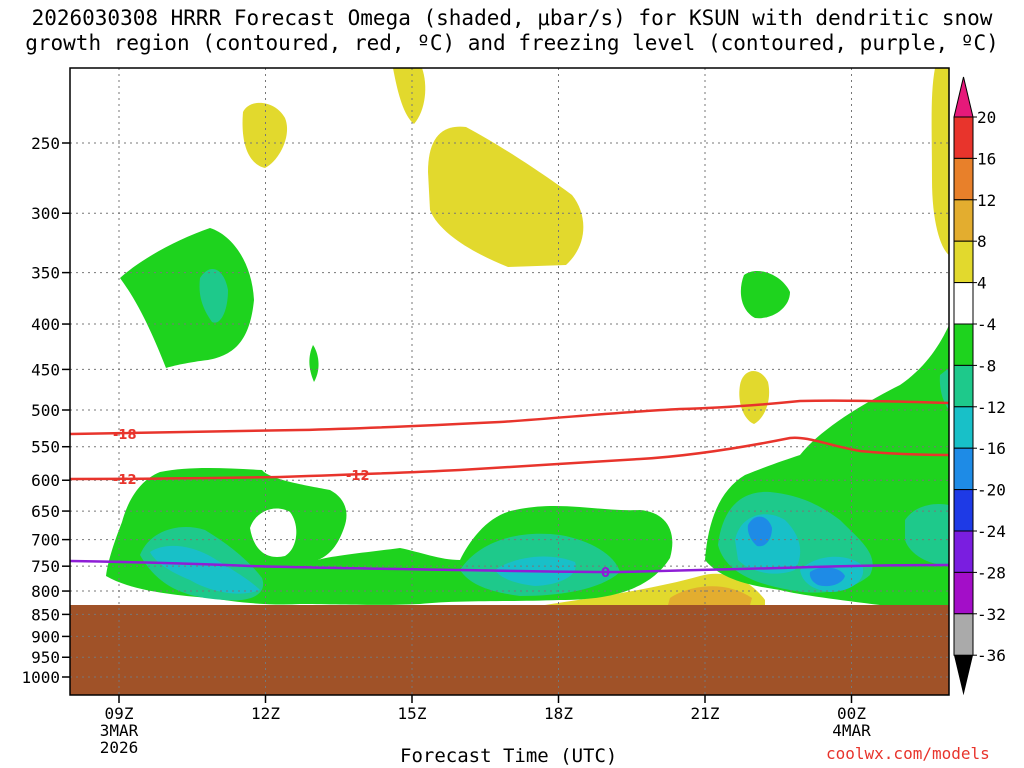 This screenshot has width=1024, height=768. Describe the element at coordinates (986, 365) in the screenshot. I see `colorbar-label: -8` at that location.